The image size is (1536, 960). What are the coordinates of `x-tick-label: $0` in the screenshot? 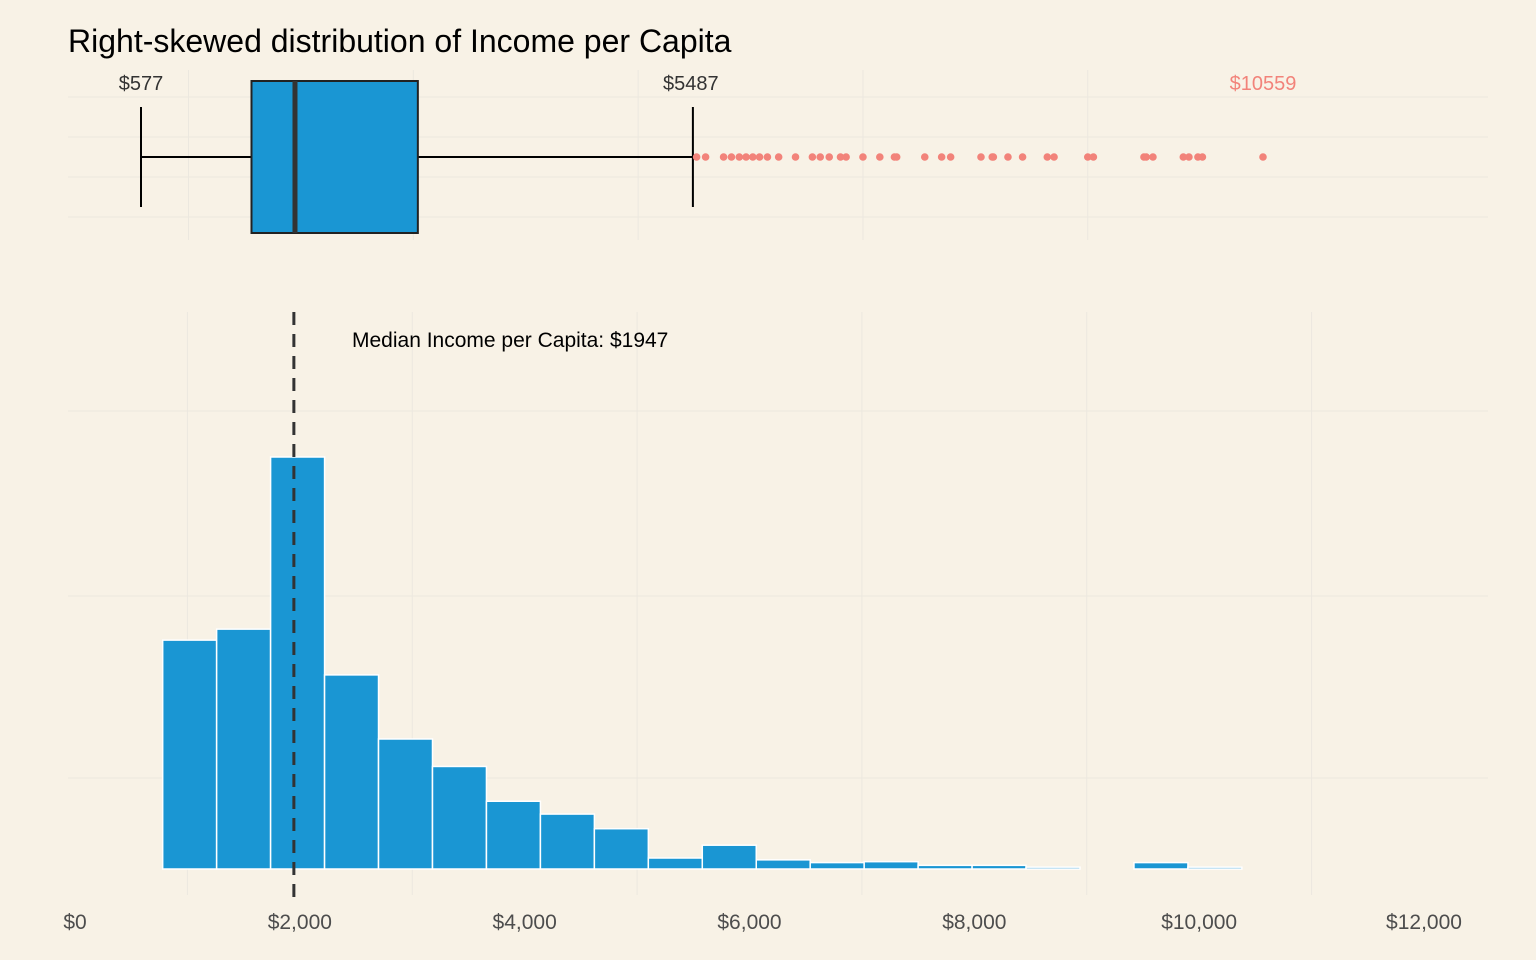 It's located at (74, 922).